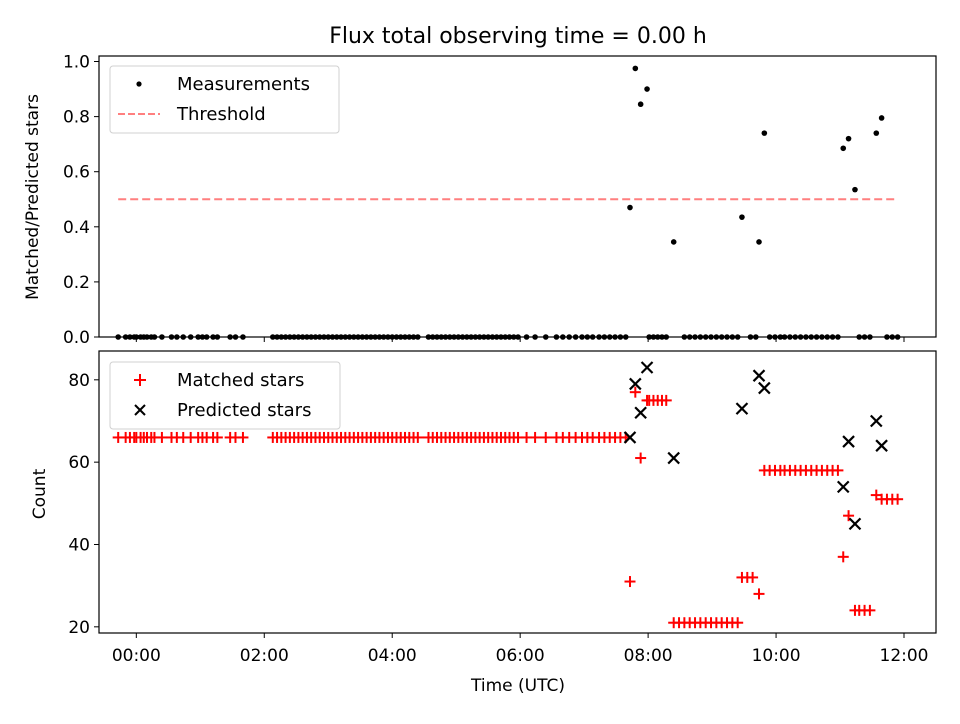 The height and width of the screenshot is (724, 960). What do you see at coordinates (136, 656) in the screenshot?
I see `xtick-label: 00:00` at bounding box center [136, 656].